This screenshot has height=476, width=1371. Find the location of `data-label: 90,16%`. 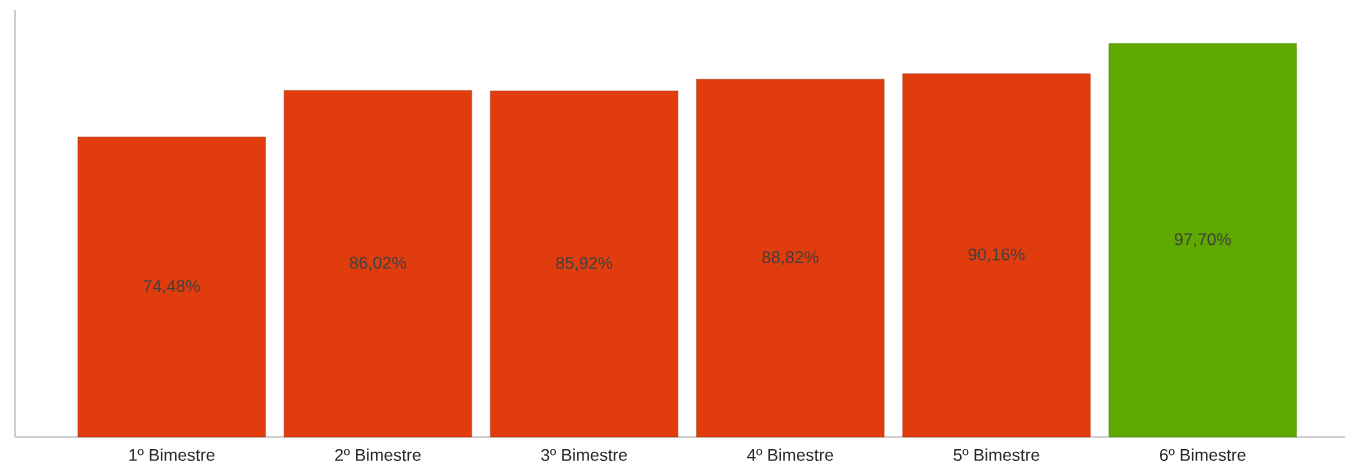

data-label: 90,16% is located at coordinates (996, 255).